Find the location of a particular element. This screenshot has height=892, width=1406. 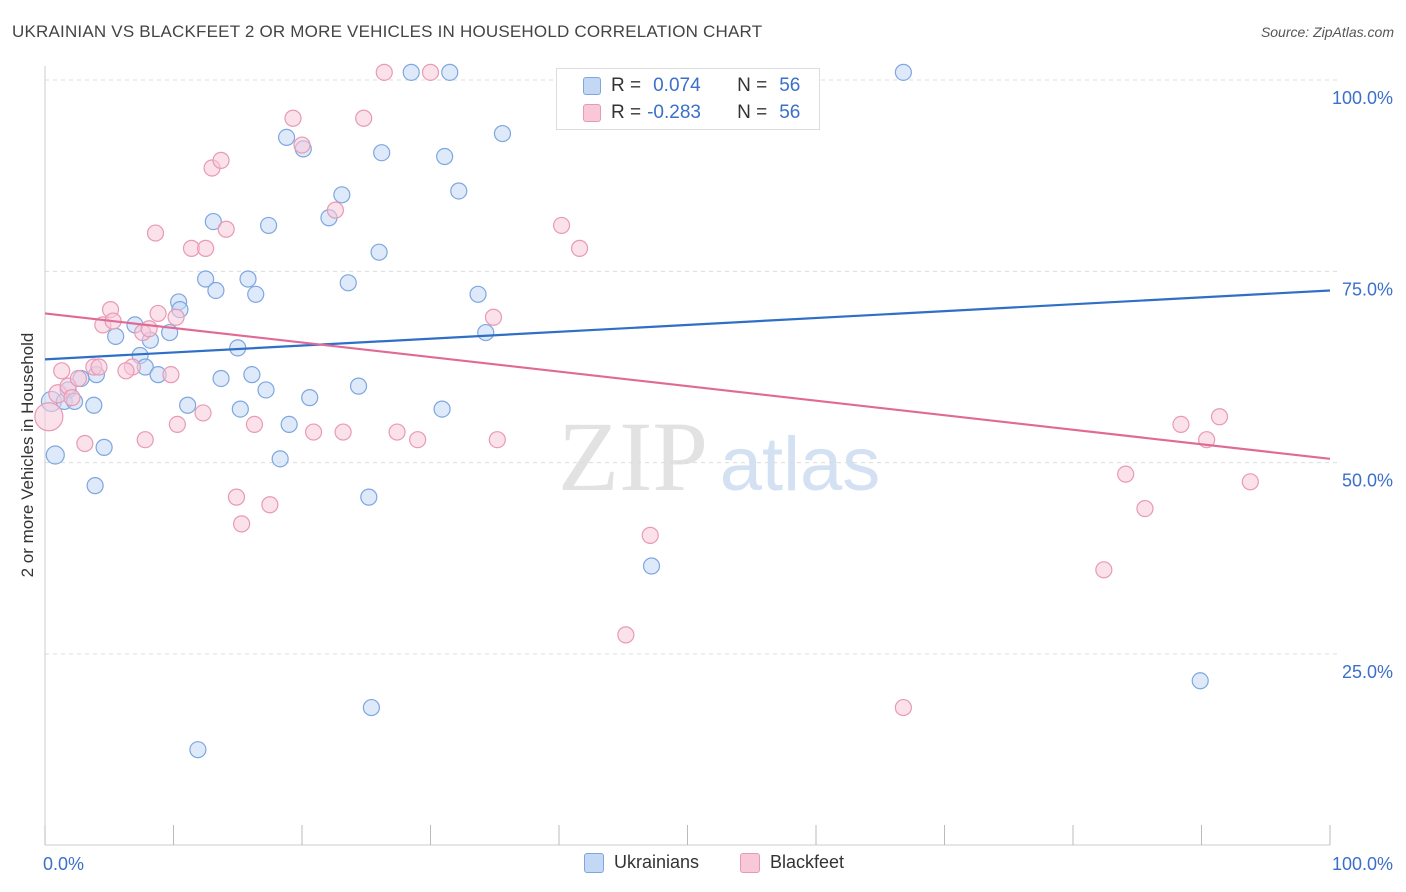

ukrainians-trend-line is located at coordinates (687, 325).